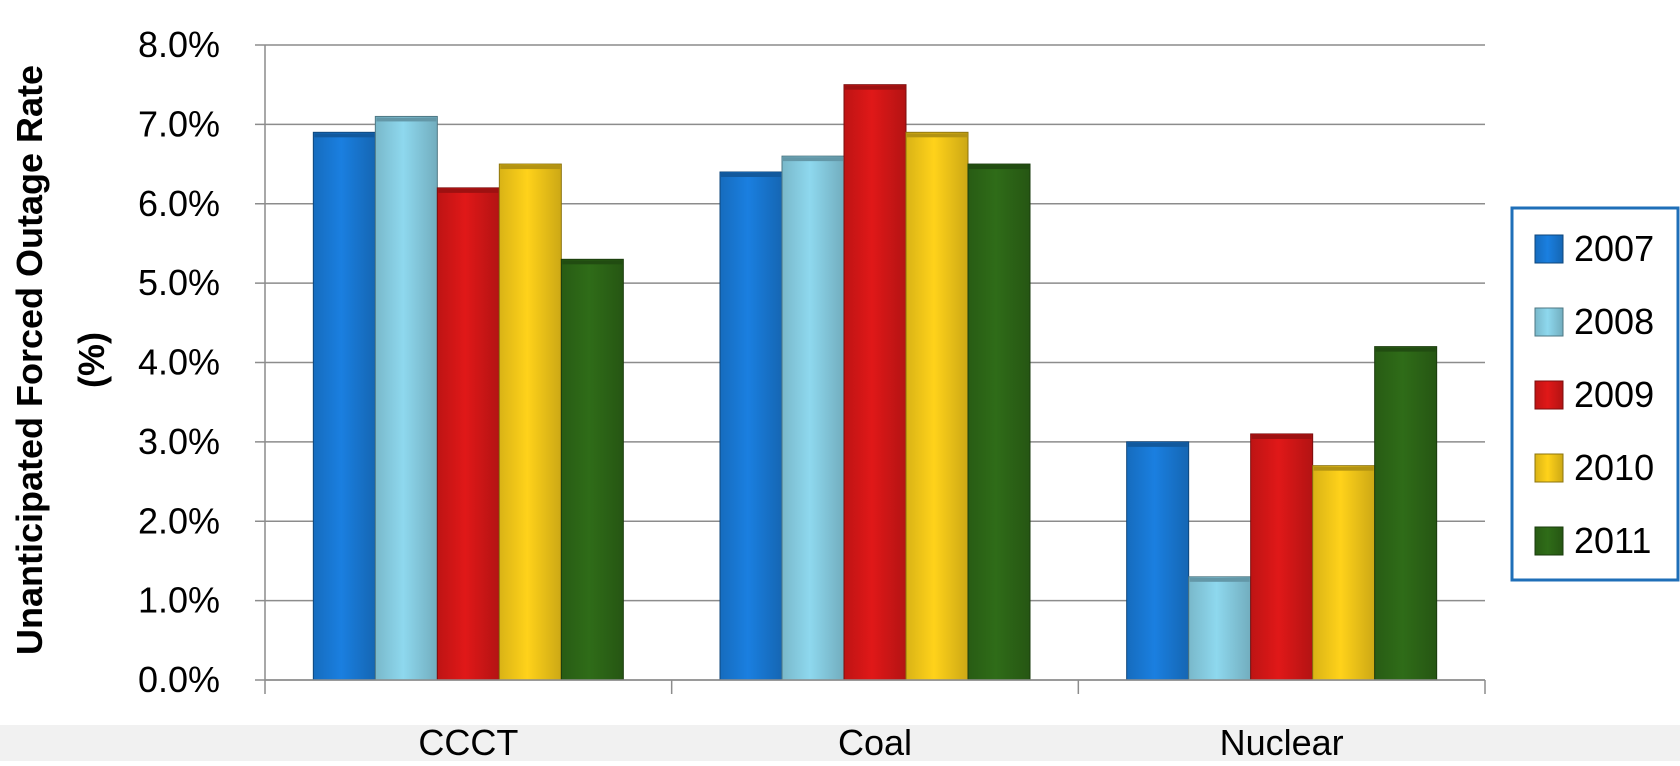 The image size is (1680, 766). I want to click on bar-2008-ccct, so click(406, 398).